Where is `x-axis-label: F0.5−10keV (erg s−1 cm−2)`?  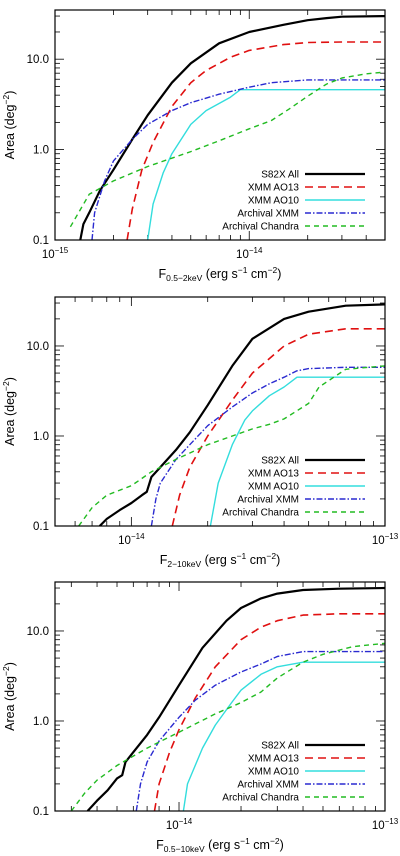
x-axis-label: F0.5−10keV (erg s−1 cm−2) is located at coordinates (220, 845).